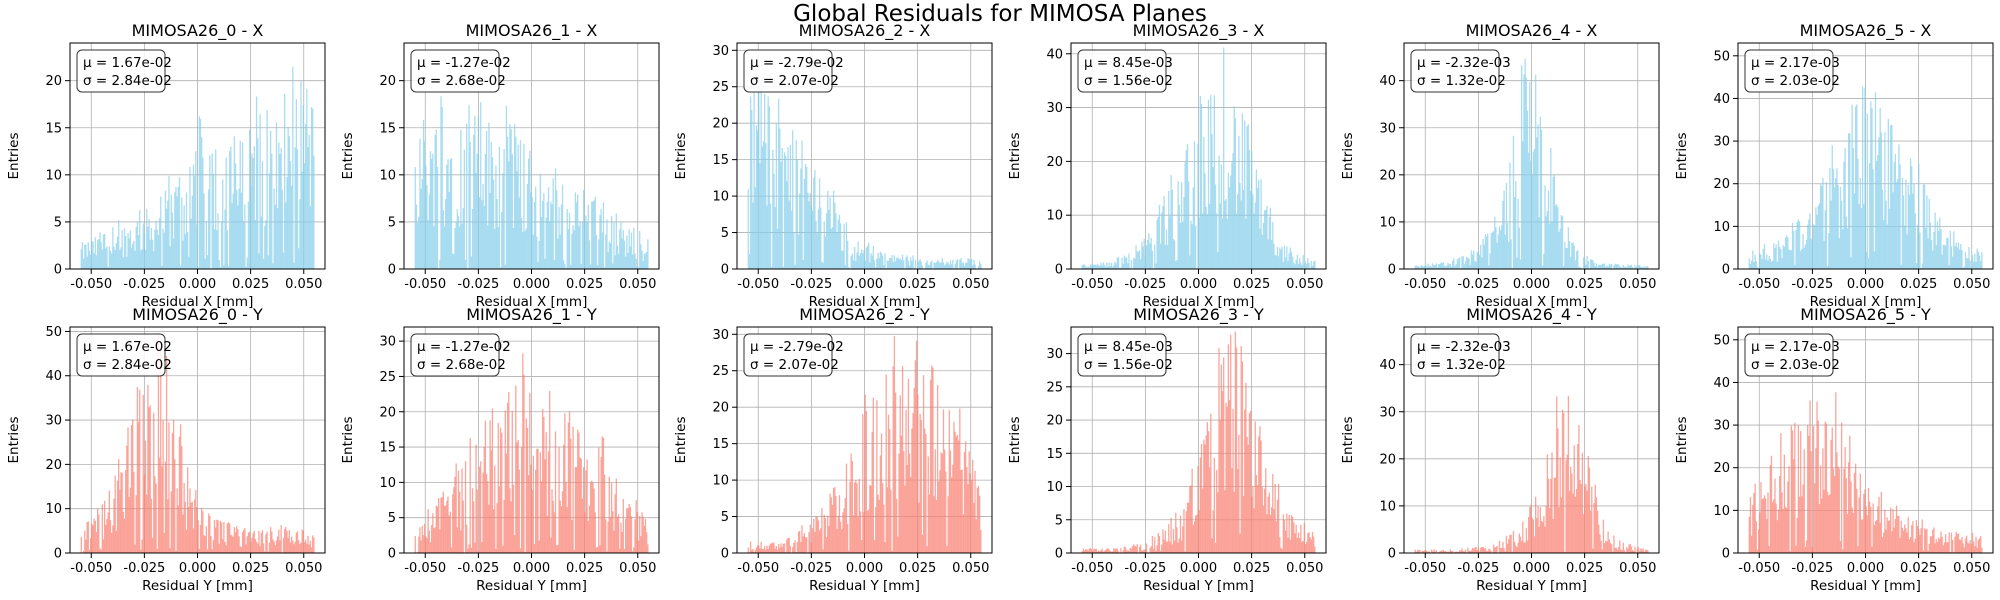  Describe the element at coordinates (197, 586) in the screenshot. I see `x-axis-label: Residual Y [mm]` at that location.